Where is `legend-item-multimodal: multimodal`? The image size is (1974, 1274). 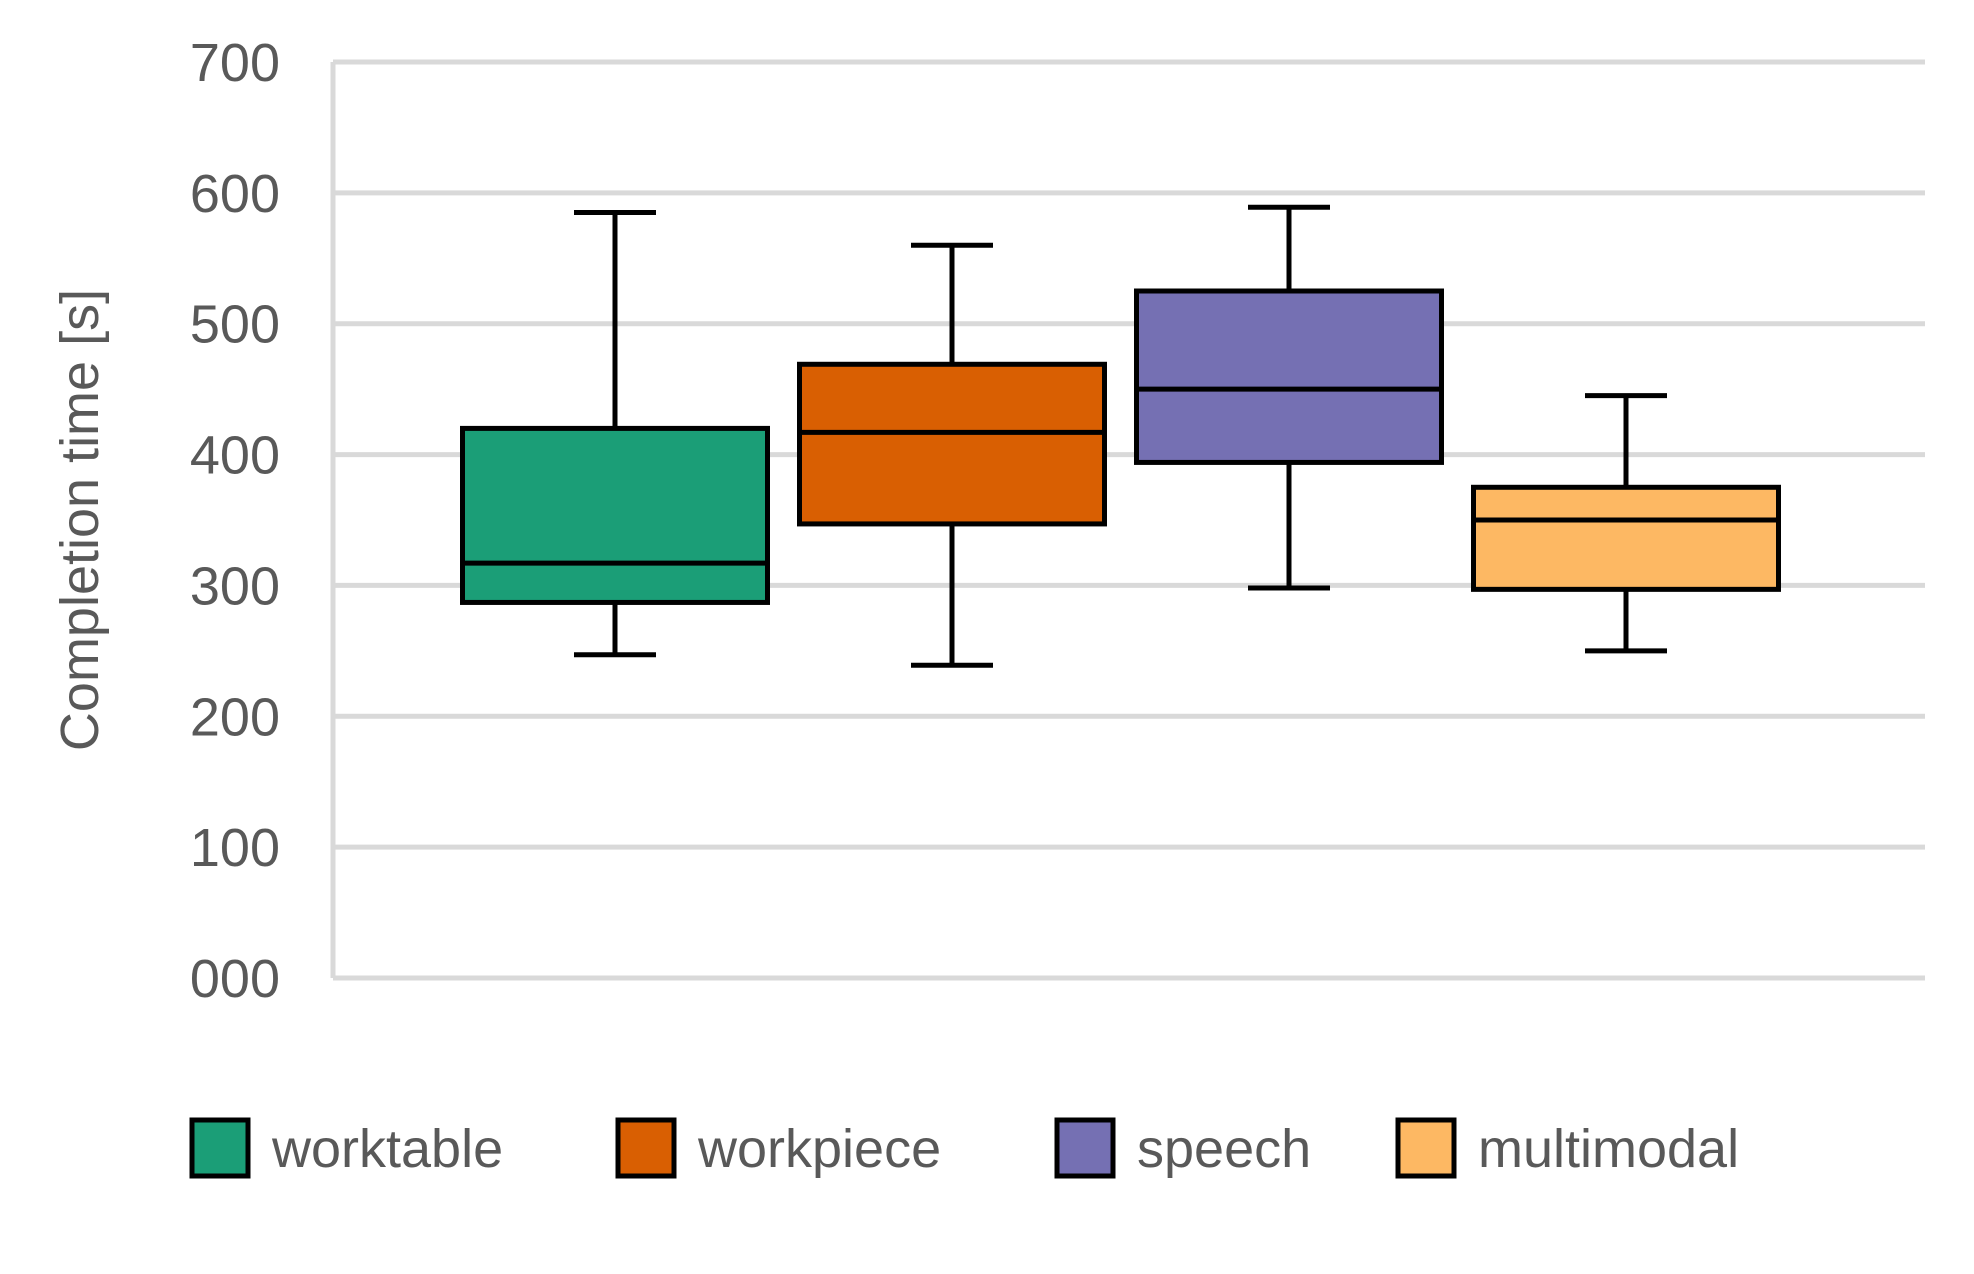 legend-item-multimodal: multimodal is located at coordinates (1567, 1148).